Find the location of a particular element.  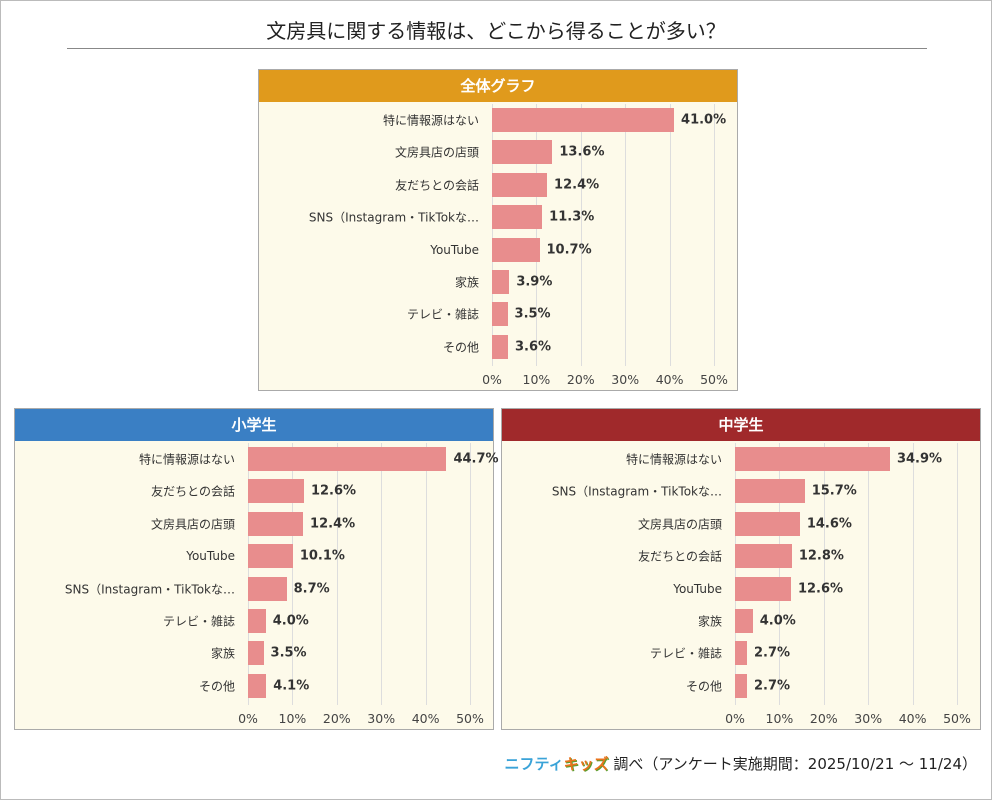

data-label: 12.4% is located at coordinates (333, 524).